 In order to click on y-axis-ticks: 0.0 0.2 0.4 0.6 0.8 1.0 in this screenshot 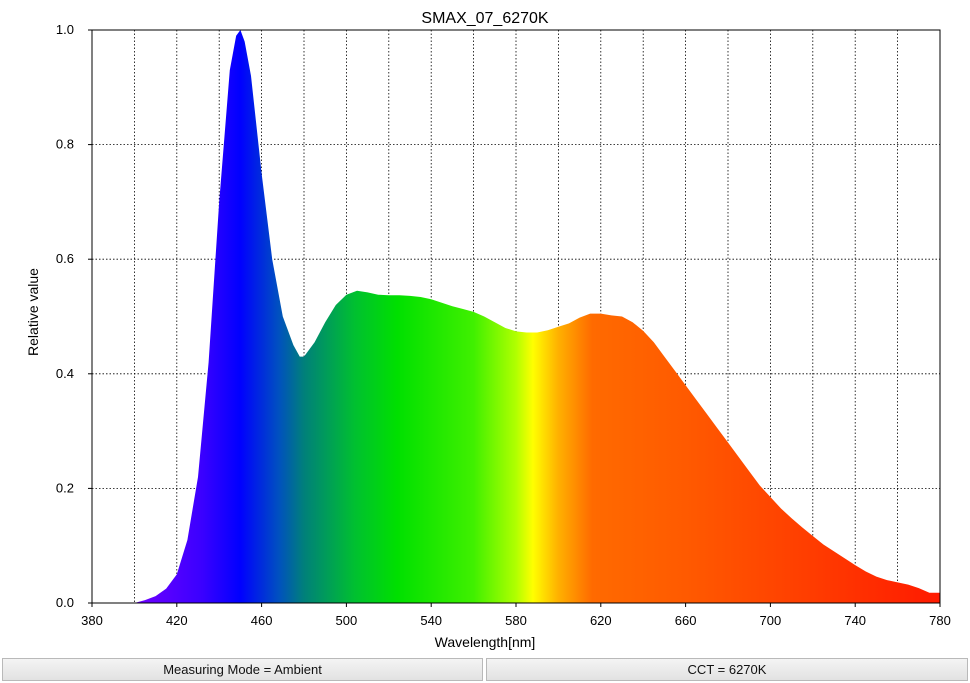, I will do `click(74, 316)`.